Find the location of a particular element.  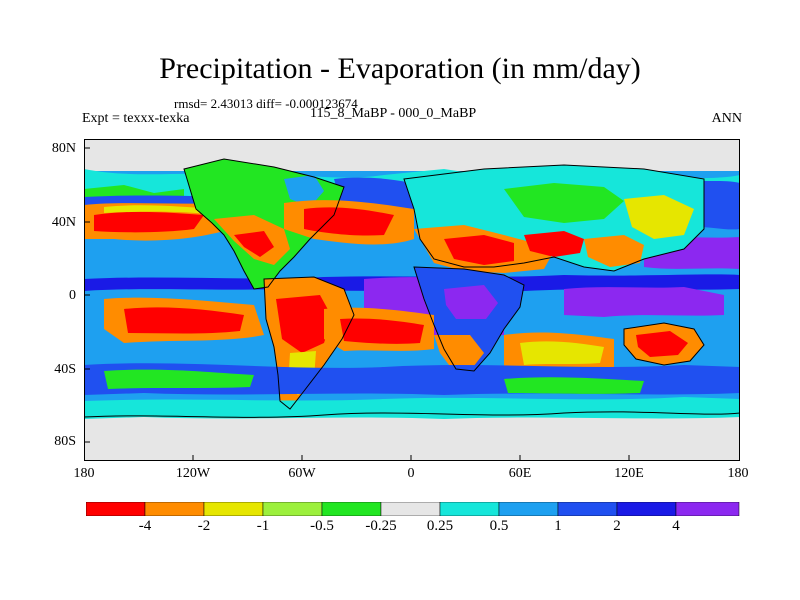

central-asia-dry is located at coordinates (614, 251).